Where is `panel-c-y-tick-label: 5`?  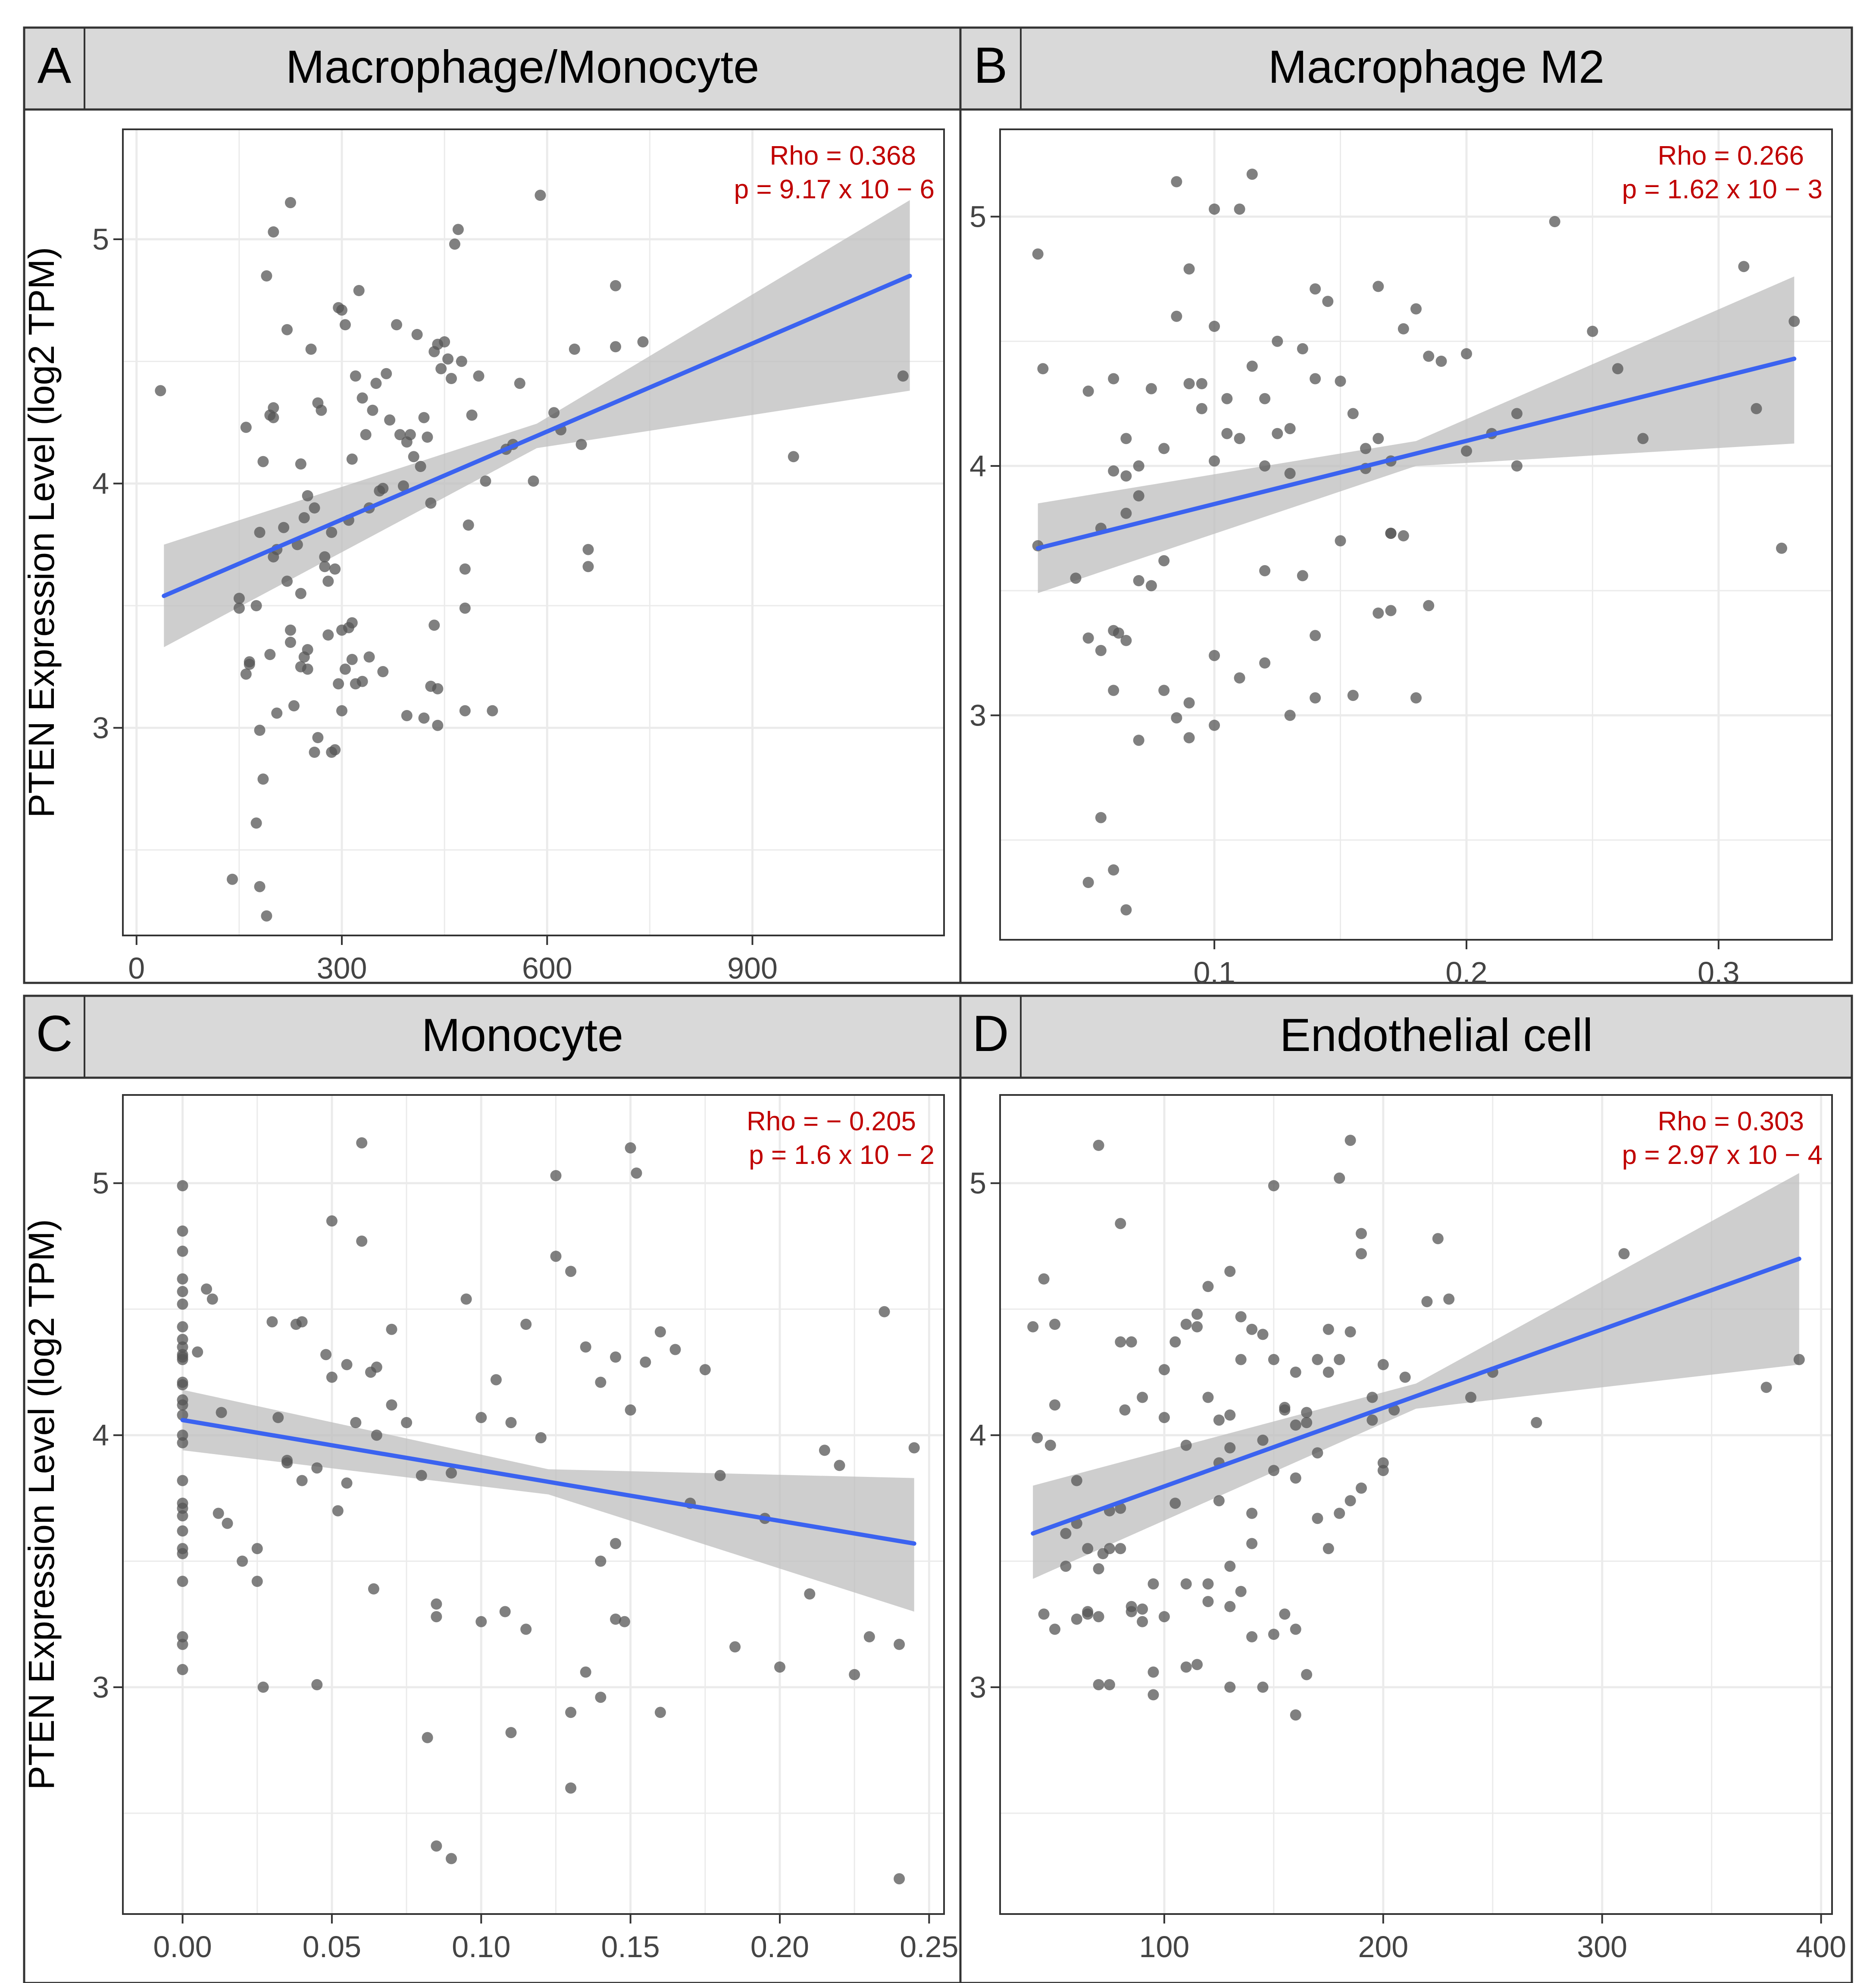
panel-c-y-tick-label: 5 is located at coordinates (100, 1183).